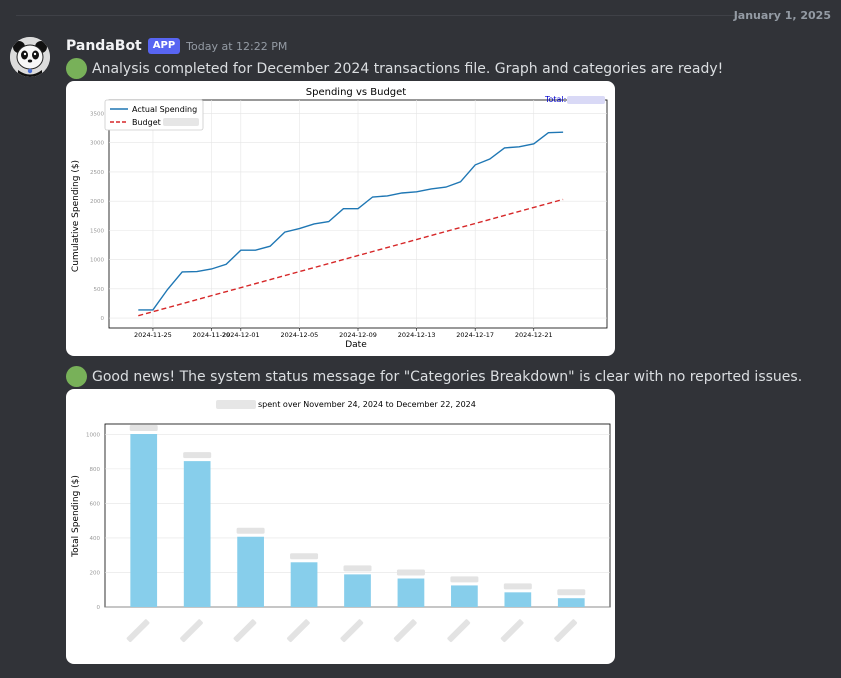  What do you see at coordinates (76, 516) in the screenshot?
I see `bar-chart-ylabel: Total Spending ($)` at bounding box center [76, 516].